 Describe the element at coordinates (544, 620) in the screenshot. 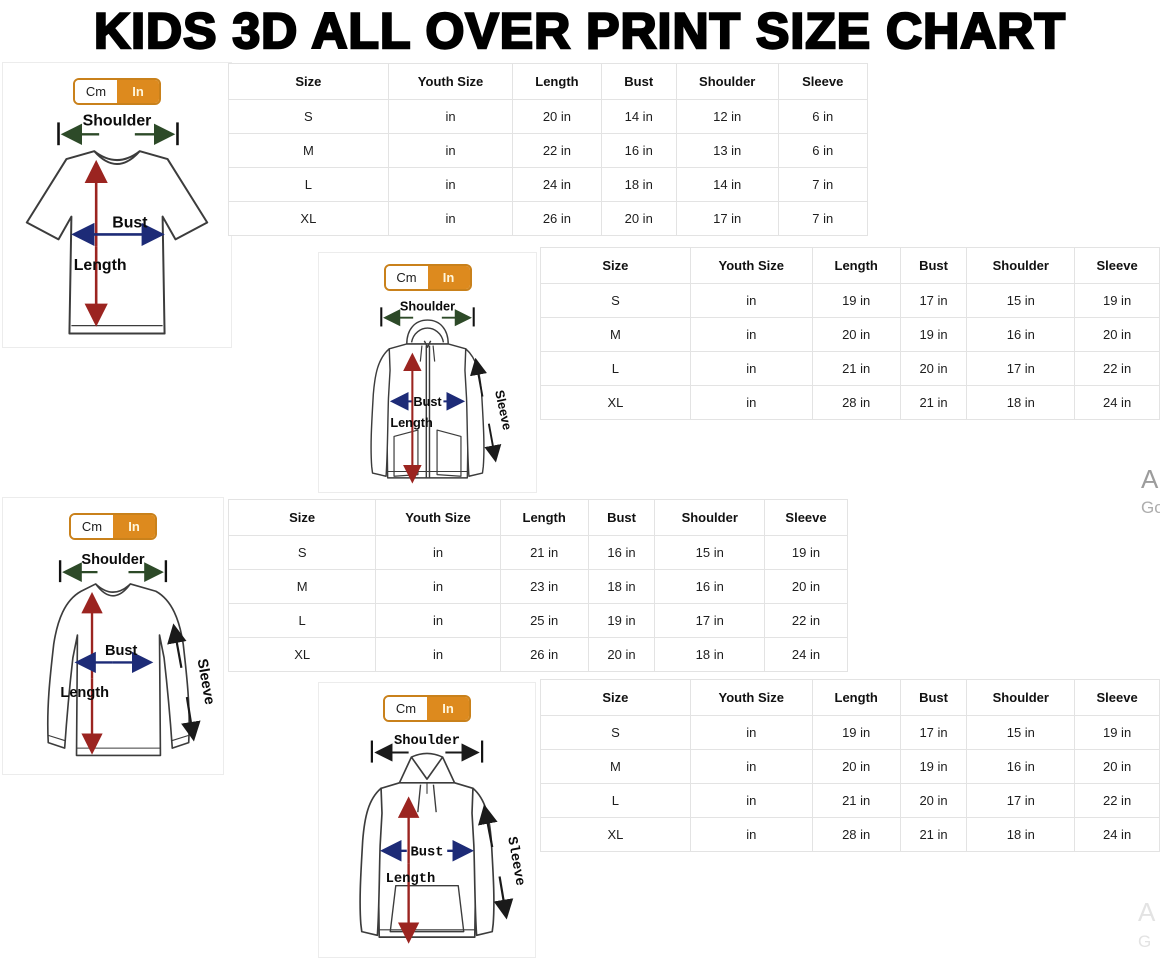

I see `table-cell: 25 in` at that location.